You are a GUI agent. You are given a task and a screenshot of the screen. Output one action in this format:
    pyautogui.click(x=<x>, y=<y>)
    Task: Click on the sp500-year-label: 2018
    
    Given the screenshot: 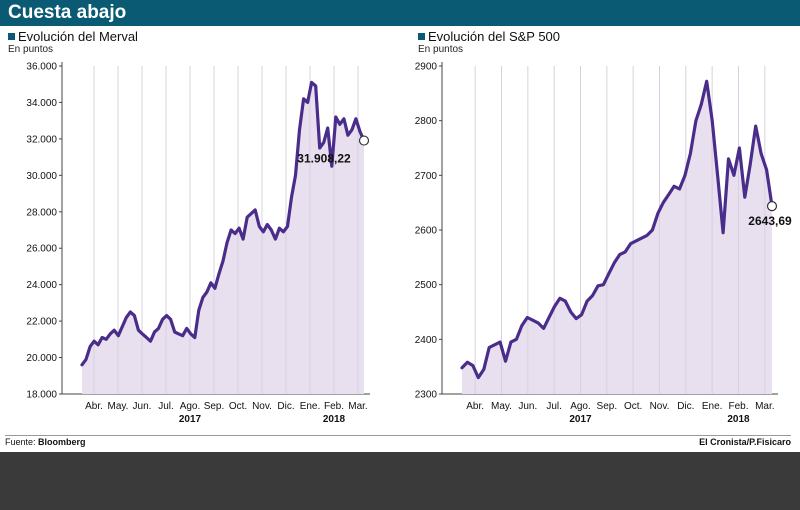 What is the action you would take?
    pyautogui.click(x=738, y=419)
    